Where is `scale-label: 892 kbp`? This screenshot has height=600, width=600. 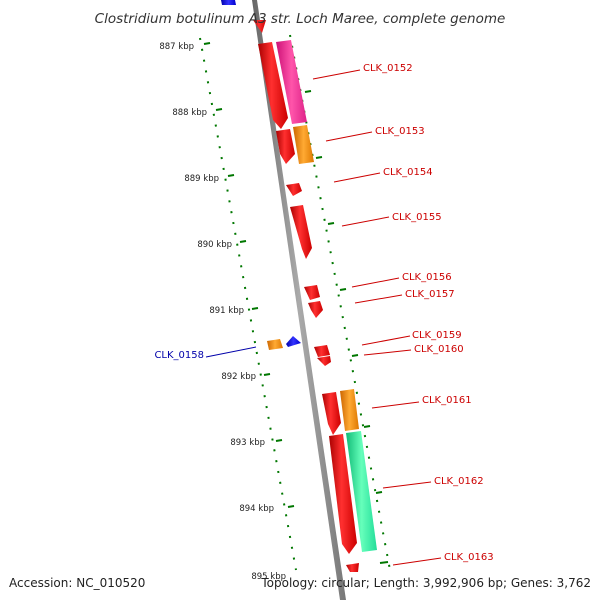
scale-label: 892 kbp is located at coordinates (238, 377).